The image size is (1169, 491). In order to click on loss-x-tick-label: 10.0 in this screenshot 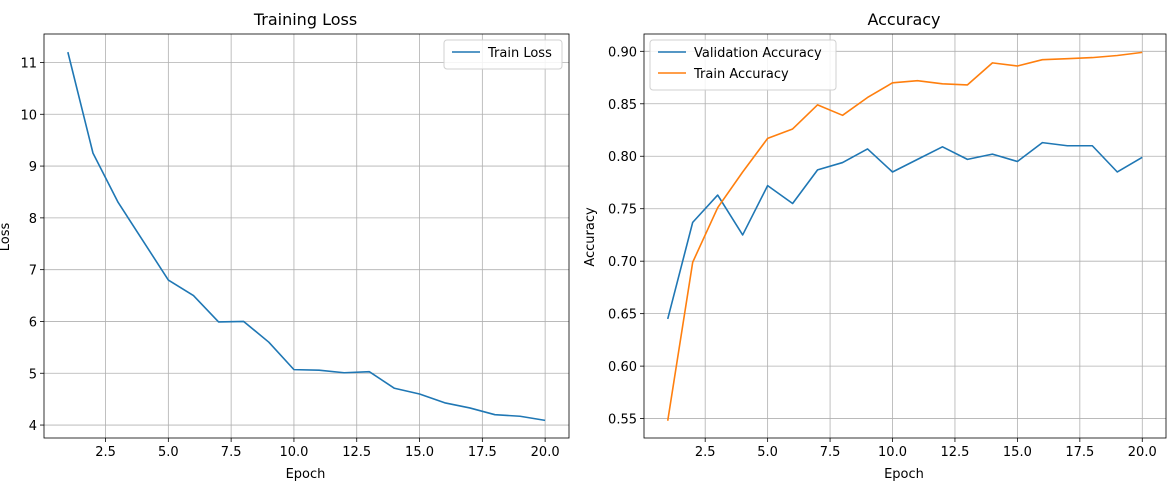, I will do `click(293, 452)`.